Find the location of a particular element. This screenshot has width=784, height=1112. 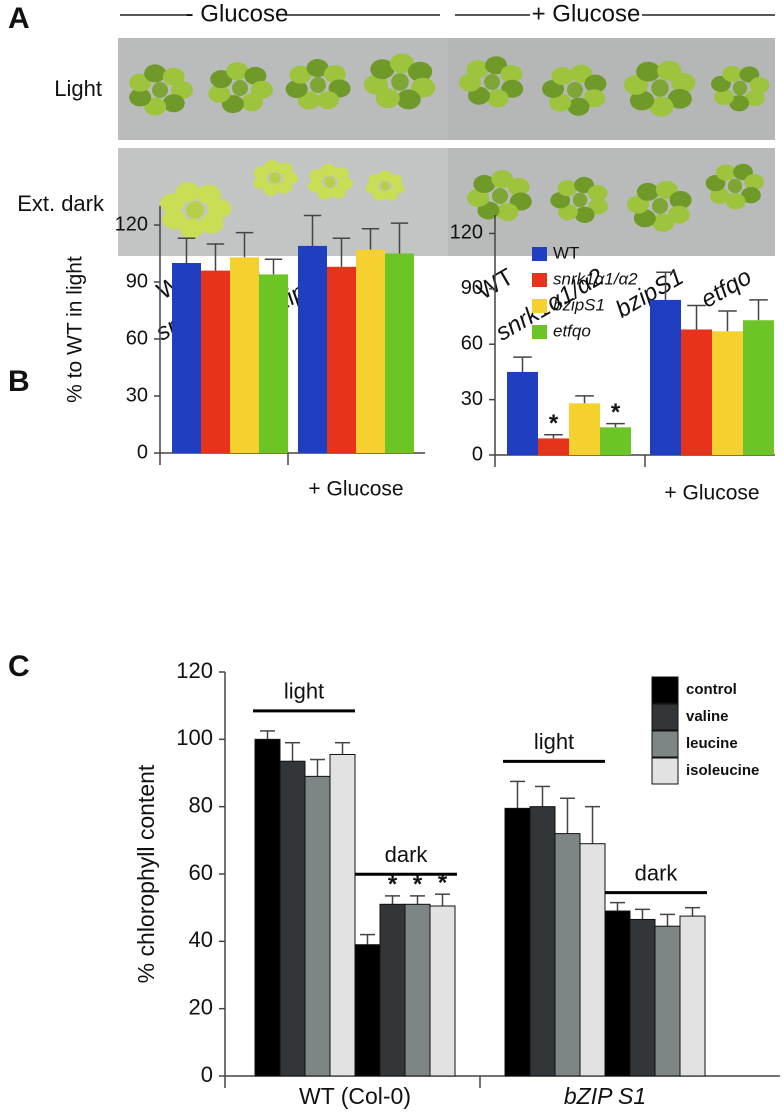

row-label: Ext. dark is located at coordinates (61, 203).